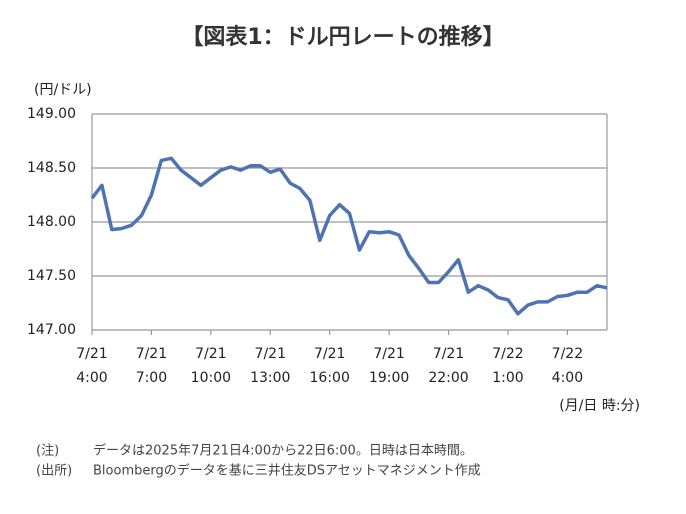 The image size is (686, 514). What do you see at coordinates (51, 330) in the screenshot?
I see `y-tick-label: 147.00` at bounding box center [51, 330].